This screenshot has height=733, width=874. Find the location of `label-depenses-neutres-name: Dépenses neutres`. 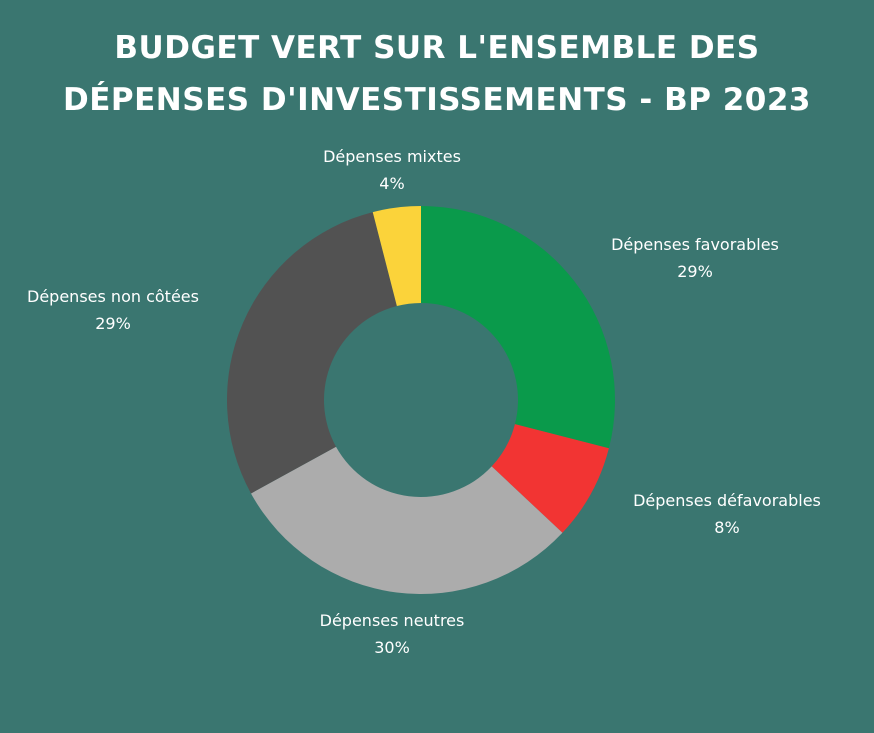

label-depenses-neutres-name: Dépenses neutres is located at coordinates (392, 620).